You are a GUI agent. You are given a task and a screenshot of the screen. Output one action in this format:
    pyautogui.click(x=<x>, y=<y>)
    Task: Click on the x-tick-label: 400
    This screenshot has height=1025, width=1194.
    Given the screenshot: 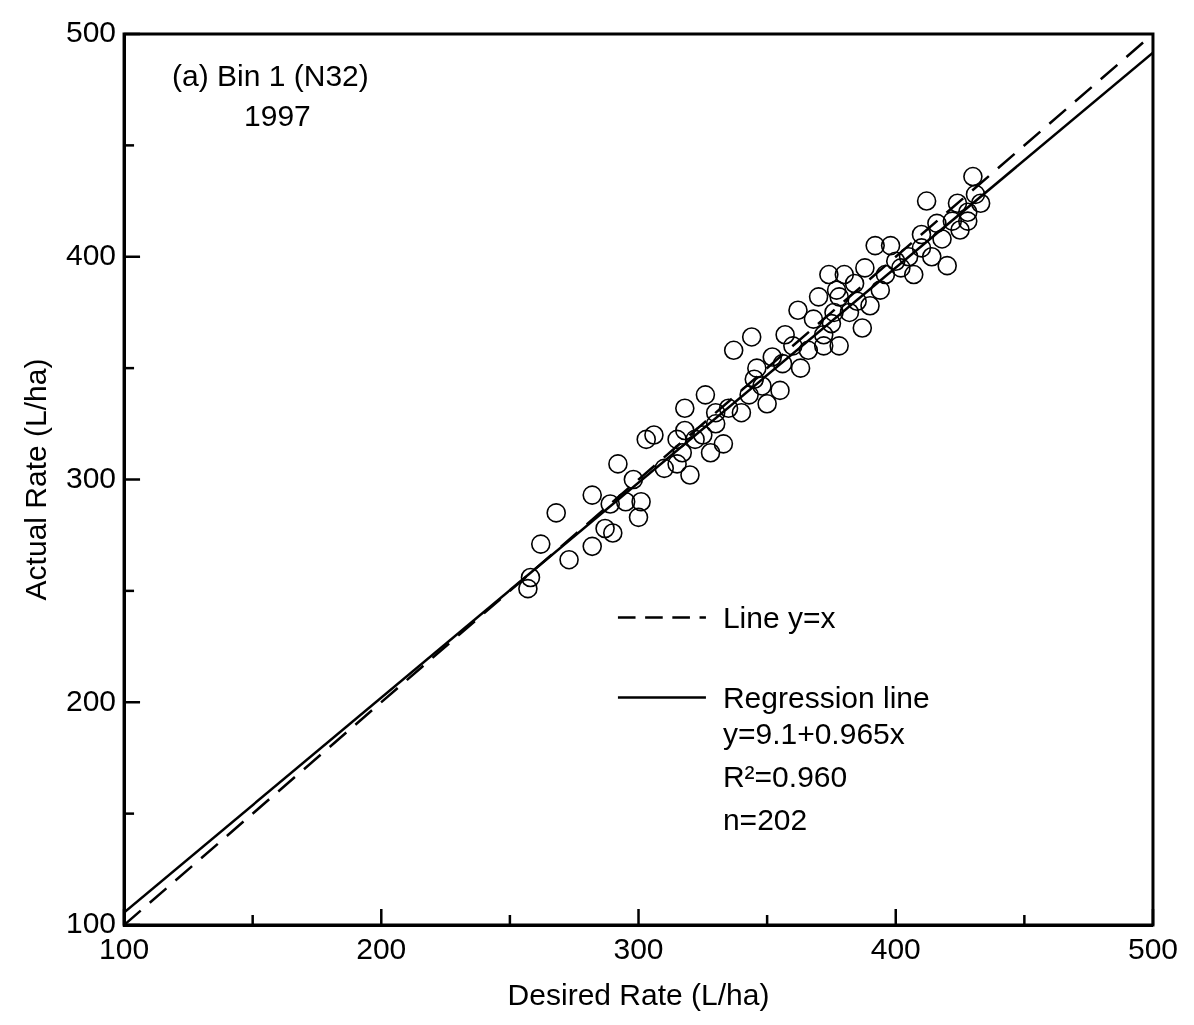 What is the action you would take?
    pyautogui.click(x=895, y=949)
    